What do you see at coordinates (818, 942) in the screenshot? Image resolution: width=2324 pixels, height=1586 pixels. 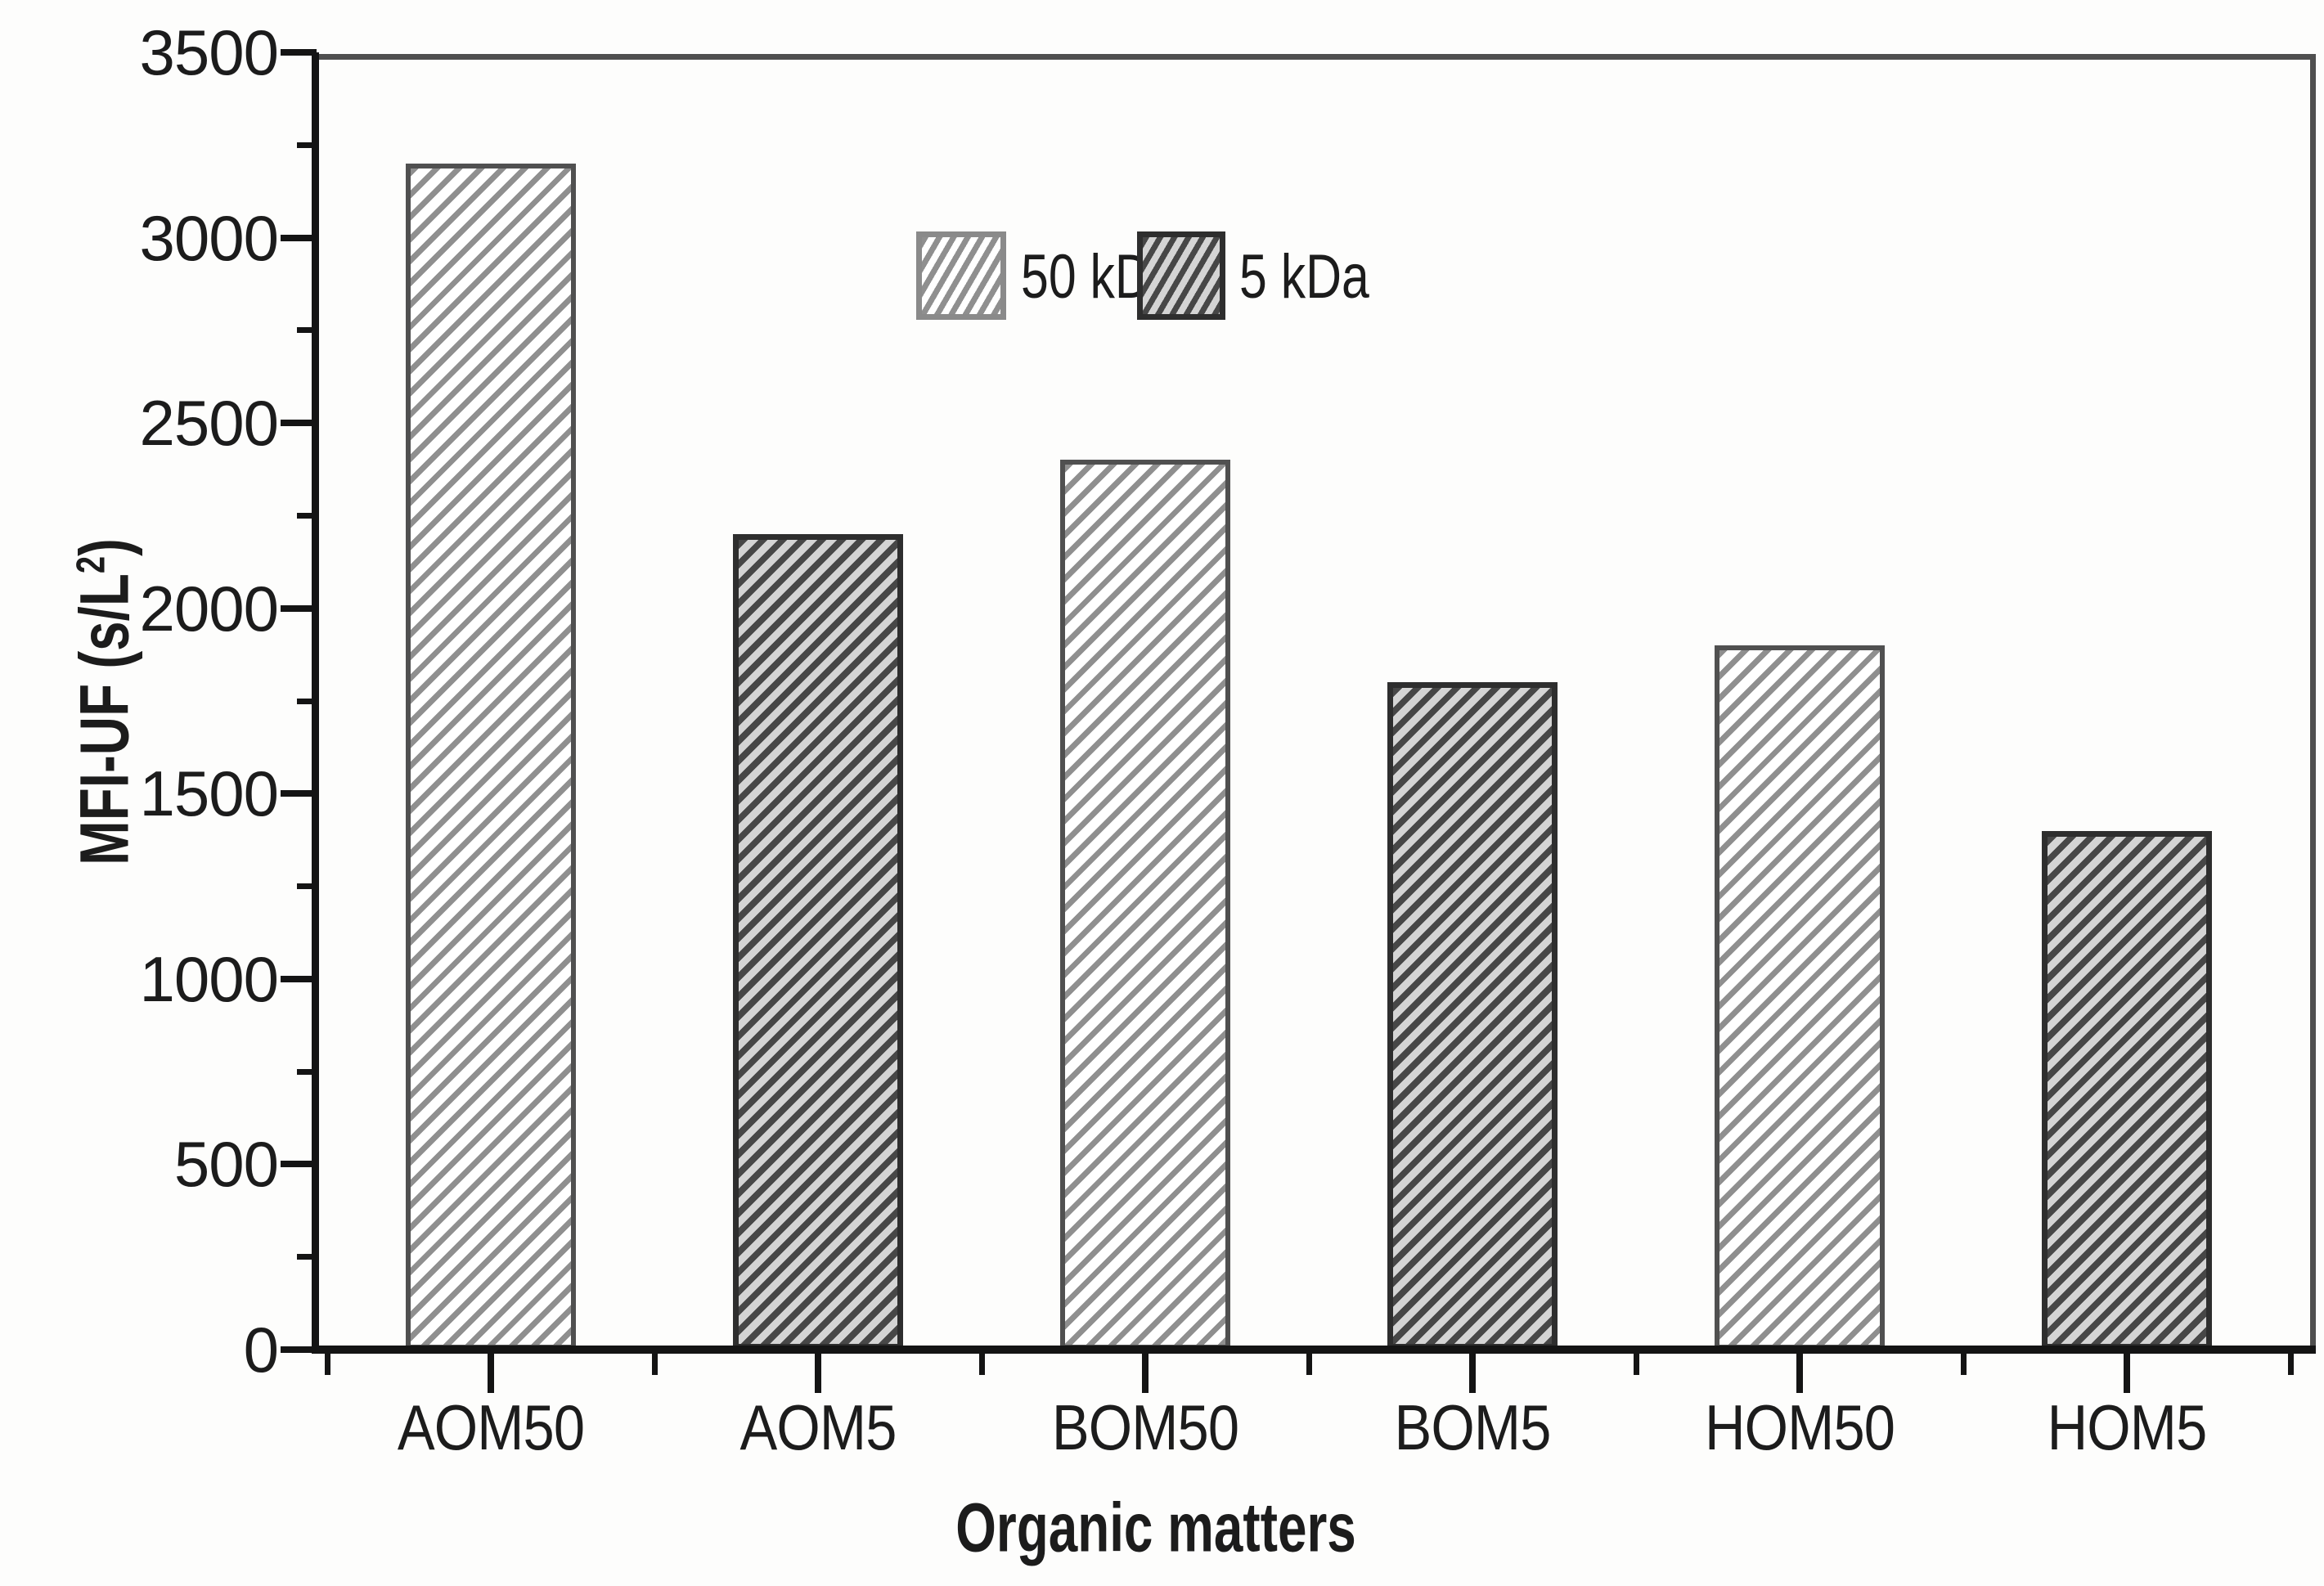 I see `bar-aom5` at bounding box center [818, 942].